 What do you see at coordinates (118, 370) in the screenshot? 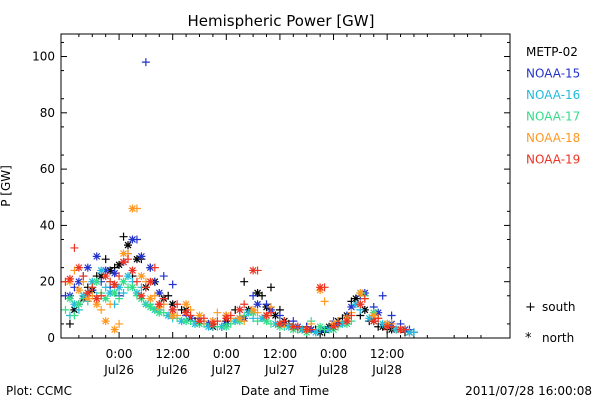
I see `x-tick-date-label: Jul26` at bounding box center [118, 370].